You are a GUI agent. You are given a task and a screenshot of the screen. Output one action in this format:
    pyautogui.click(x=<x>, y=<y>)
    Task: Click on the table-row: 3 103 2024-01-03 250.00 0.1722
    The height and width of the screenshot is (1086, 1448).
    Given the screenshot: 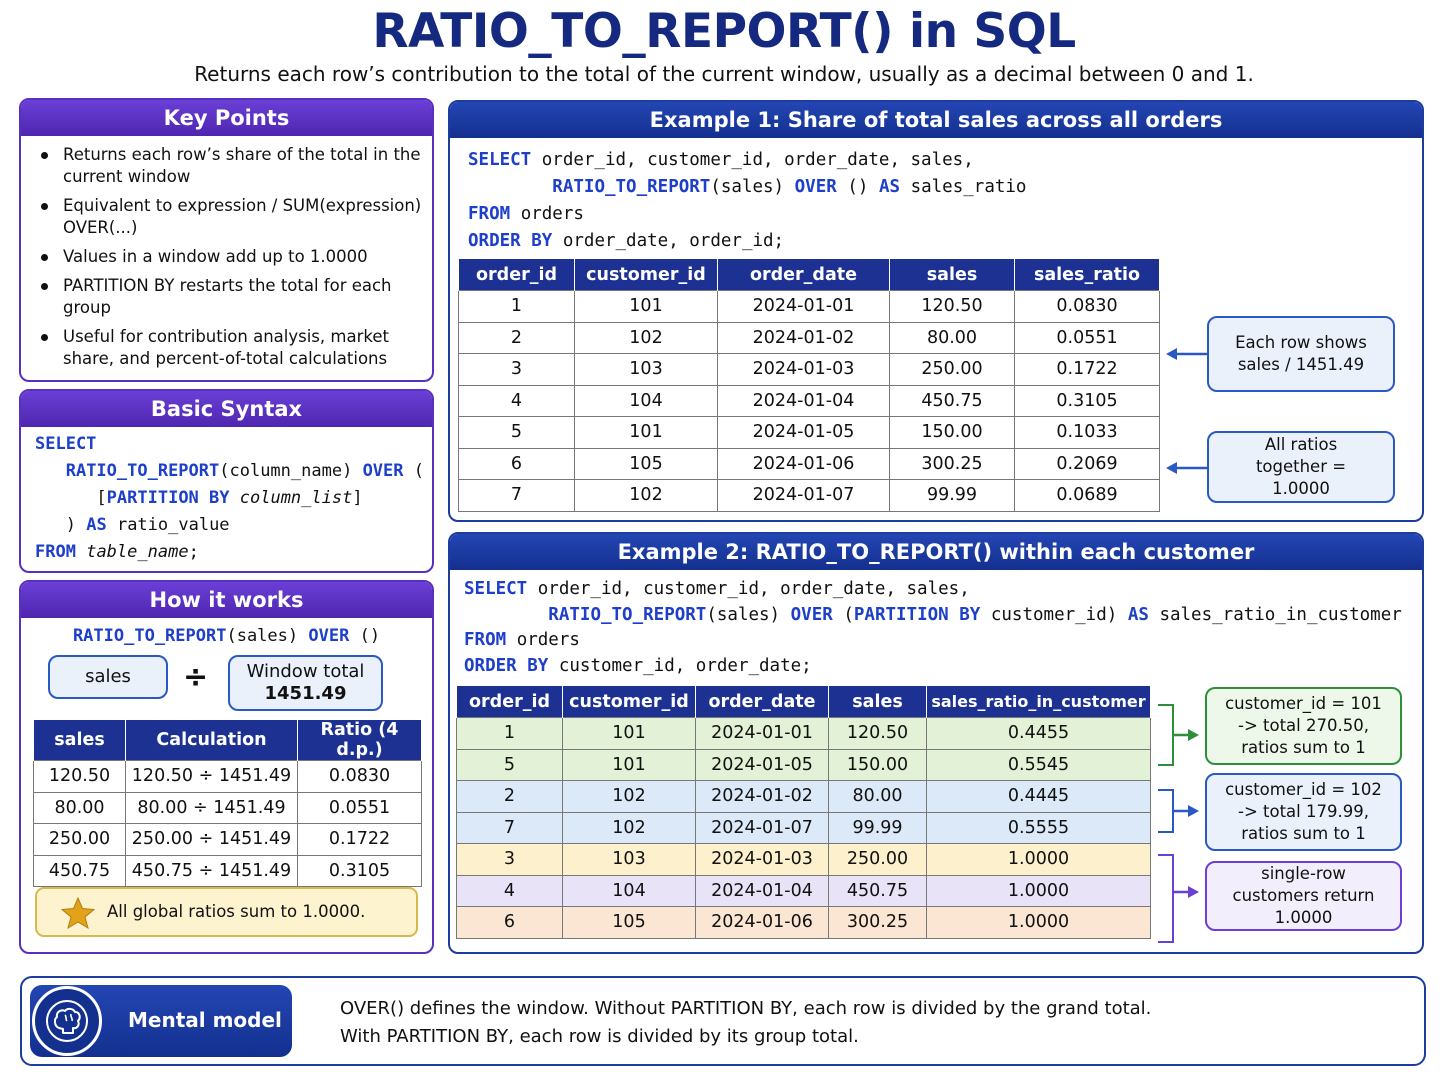 What is the action you would take?
    pyautogui.click(x=809, y=369)
    